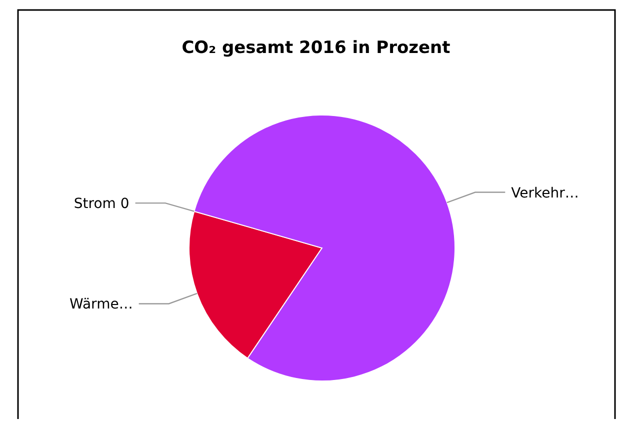 Image resolution: width=633 pixels, height=427 pixels. I want to click on chart-title: CO₂ gesamt 2016 in Prozent, so click(316, 48).